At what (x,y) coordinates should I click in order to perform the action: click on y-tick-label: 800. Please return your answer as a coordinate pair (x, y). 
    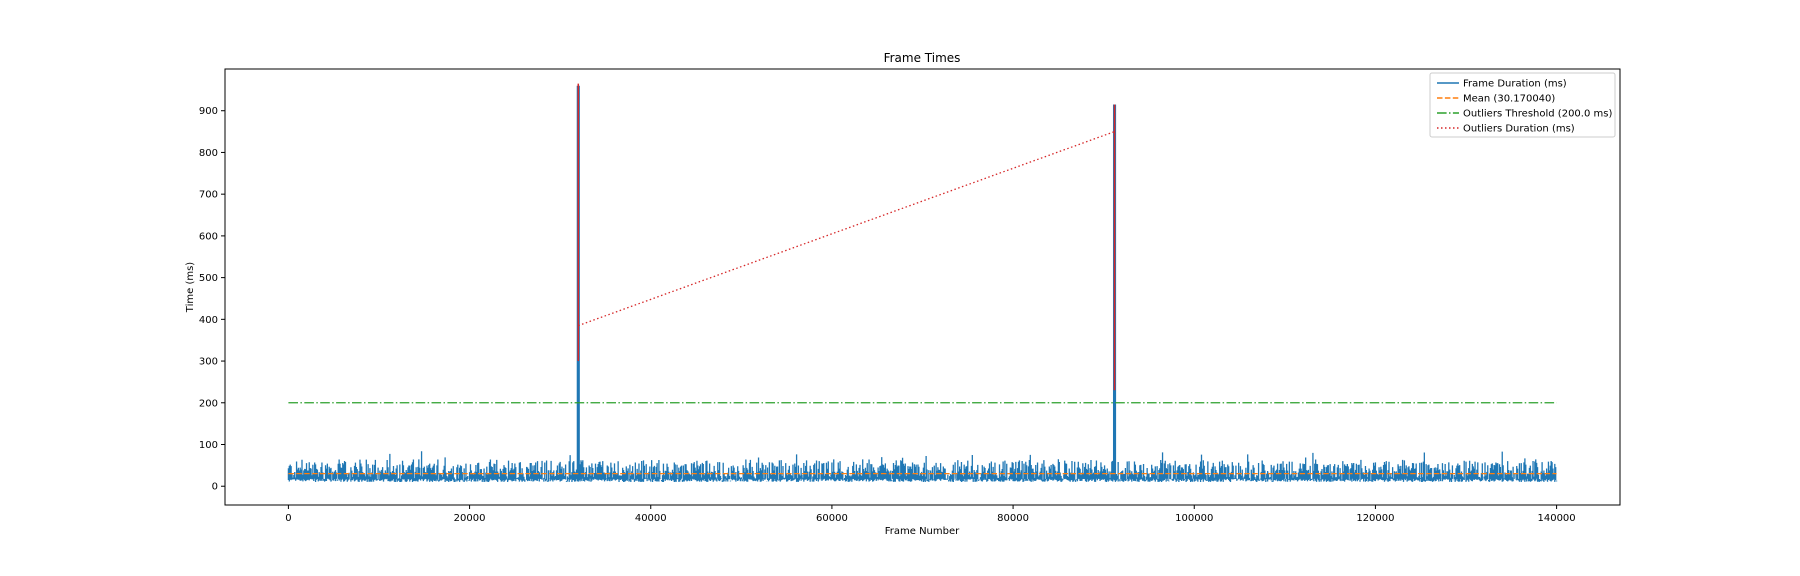
    Looking at the image, I should click on (208, 153).